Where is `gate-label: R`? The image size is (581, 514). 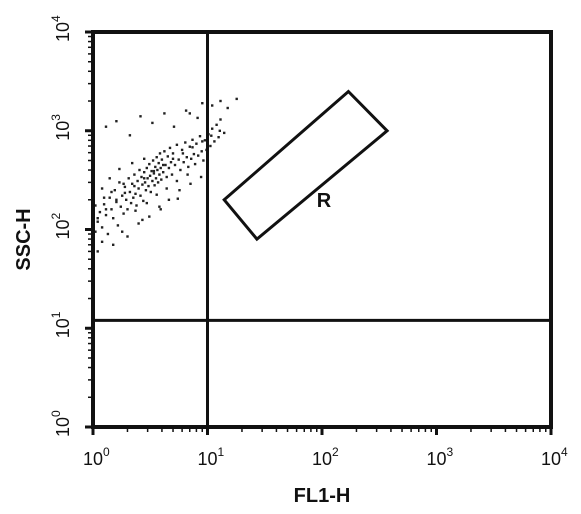 gate-label: R is located at coordinates (324, 201).